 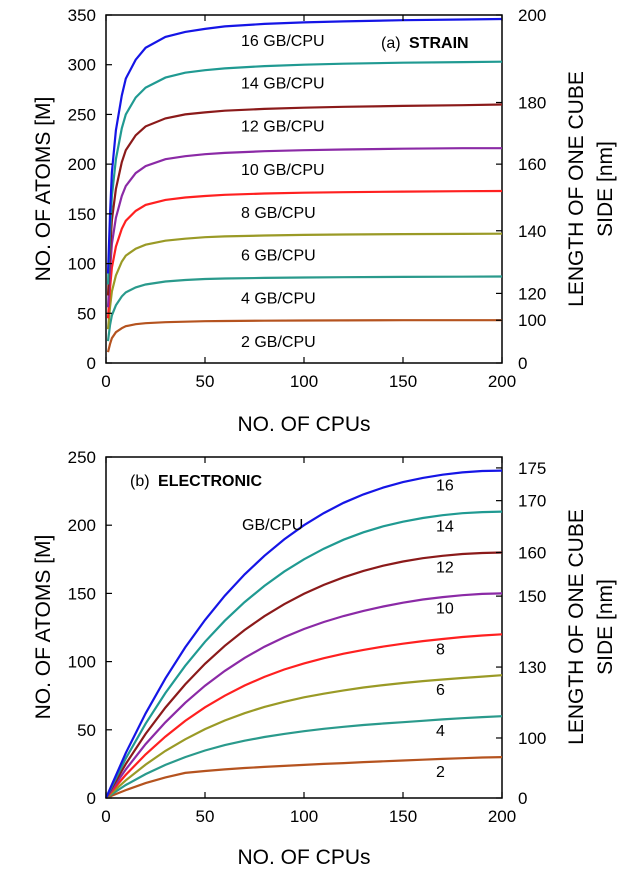 What do you see at coordinates (278, 298) in the screenshot?
I see `series-label: 4 GB/CPU` at bounding box center [278, 298].